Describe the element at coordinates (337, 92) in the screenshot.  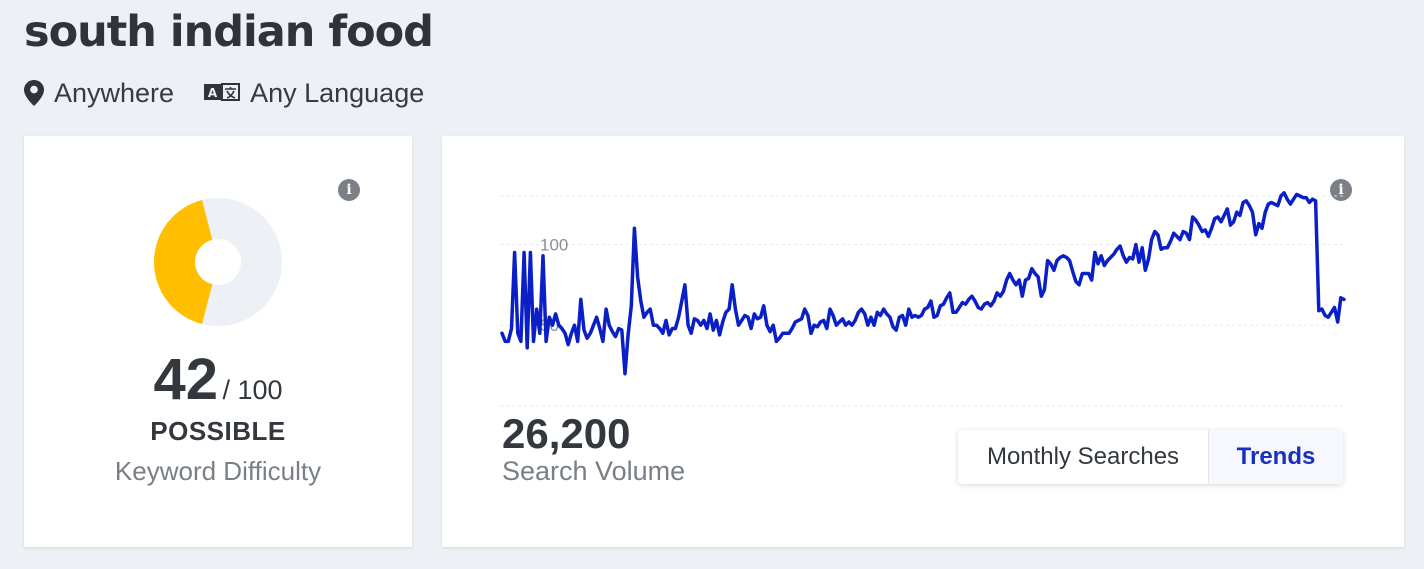
I see `language-label: Any Language` at that location.